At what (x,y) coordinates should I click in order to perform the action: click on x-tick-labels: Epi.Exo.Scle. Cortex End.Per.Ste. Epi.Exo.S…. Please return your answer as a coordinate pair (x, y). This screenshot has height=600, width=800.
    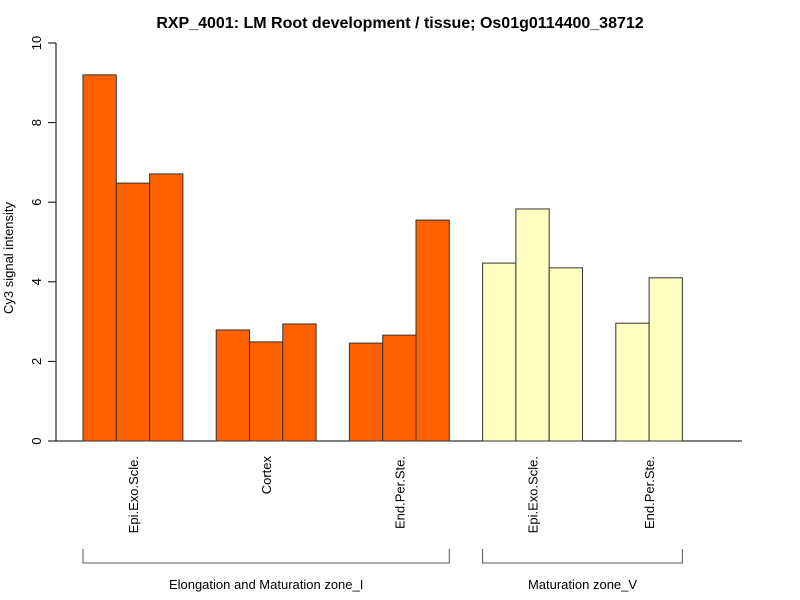
    Looking at the image, I should click on (391, 495).